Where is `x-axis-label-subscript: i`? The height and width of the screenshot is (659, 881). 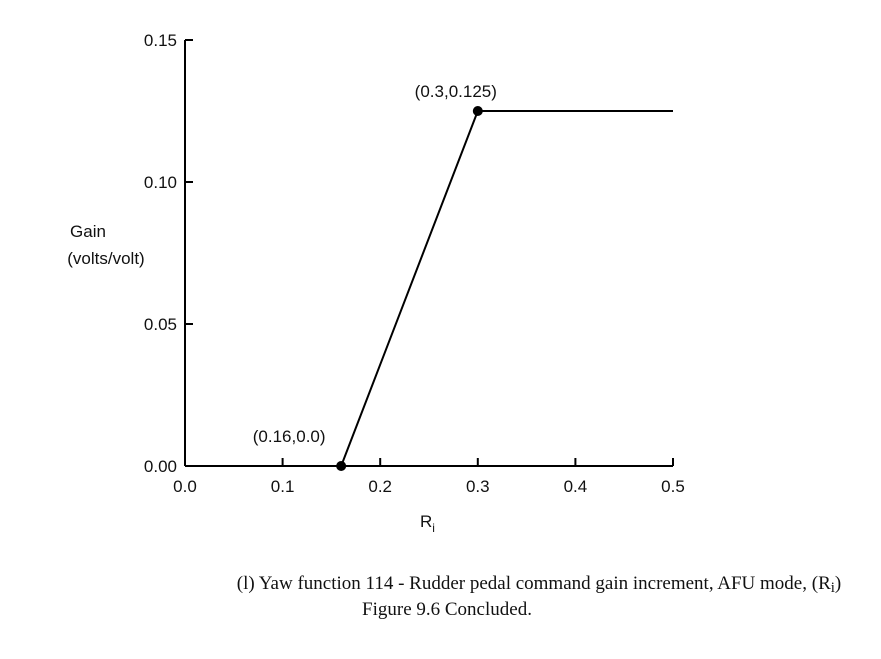 x-axis-label-subscript: i is located at coordinates (433, 528).